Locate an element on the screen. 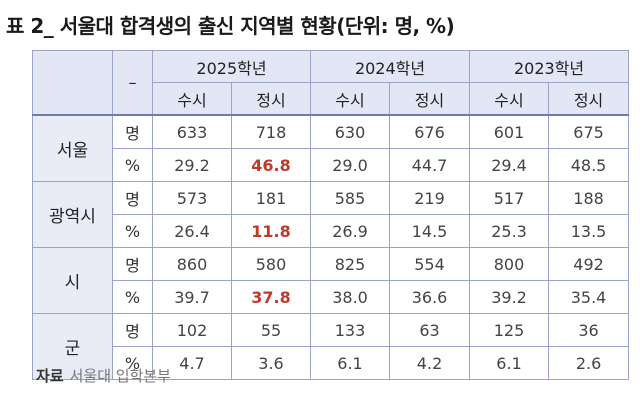  count-cell: 675 is located at coordinates (589, 131).